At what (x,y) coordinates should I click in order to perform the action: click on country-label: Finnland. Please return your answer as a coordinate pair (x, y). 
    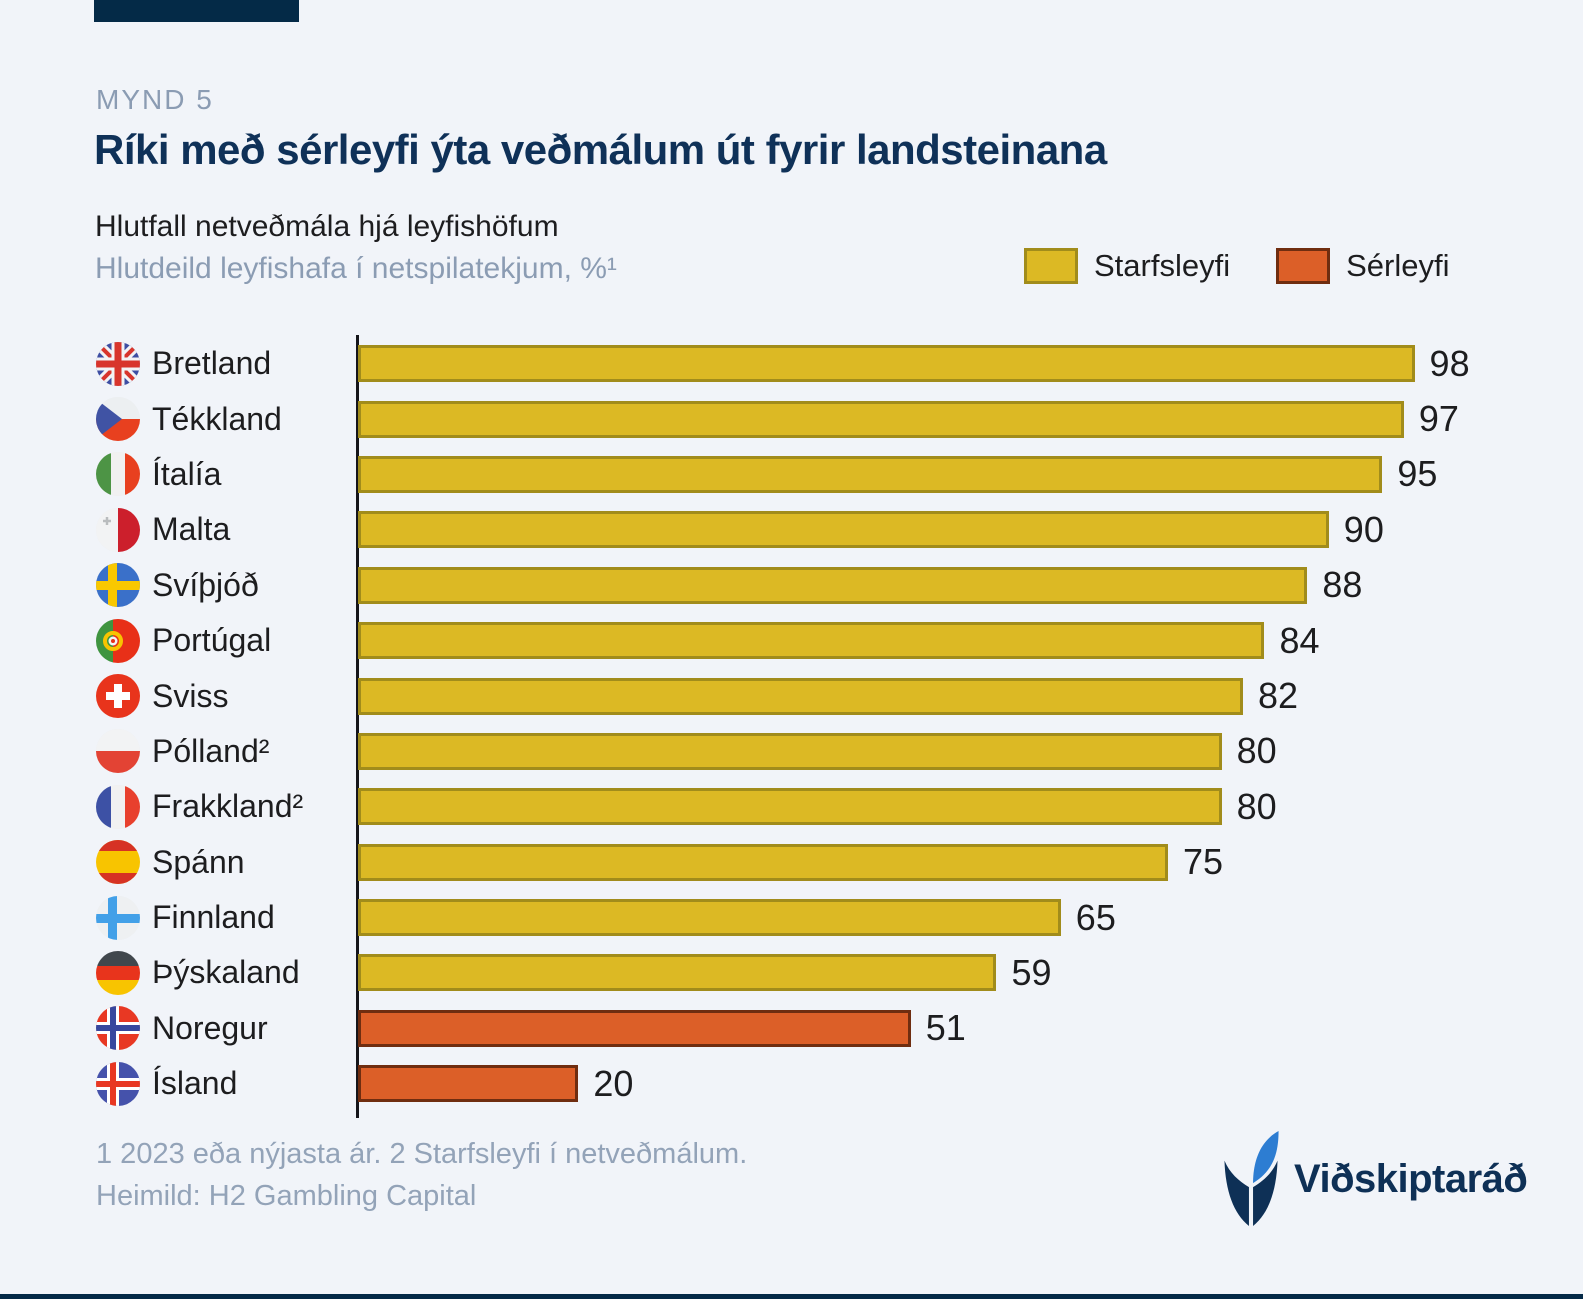
    Looking at the image, I should click on (213, 917).